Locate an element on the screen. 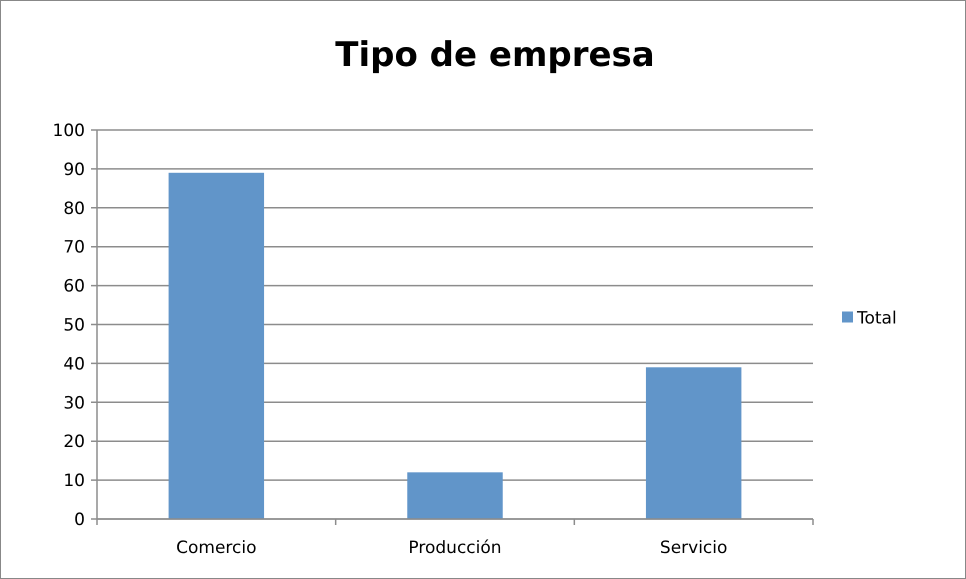  y-tick-label: 60 is located at coordinates (74, 286).